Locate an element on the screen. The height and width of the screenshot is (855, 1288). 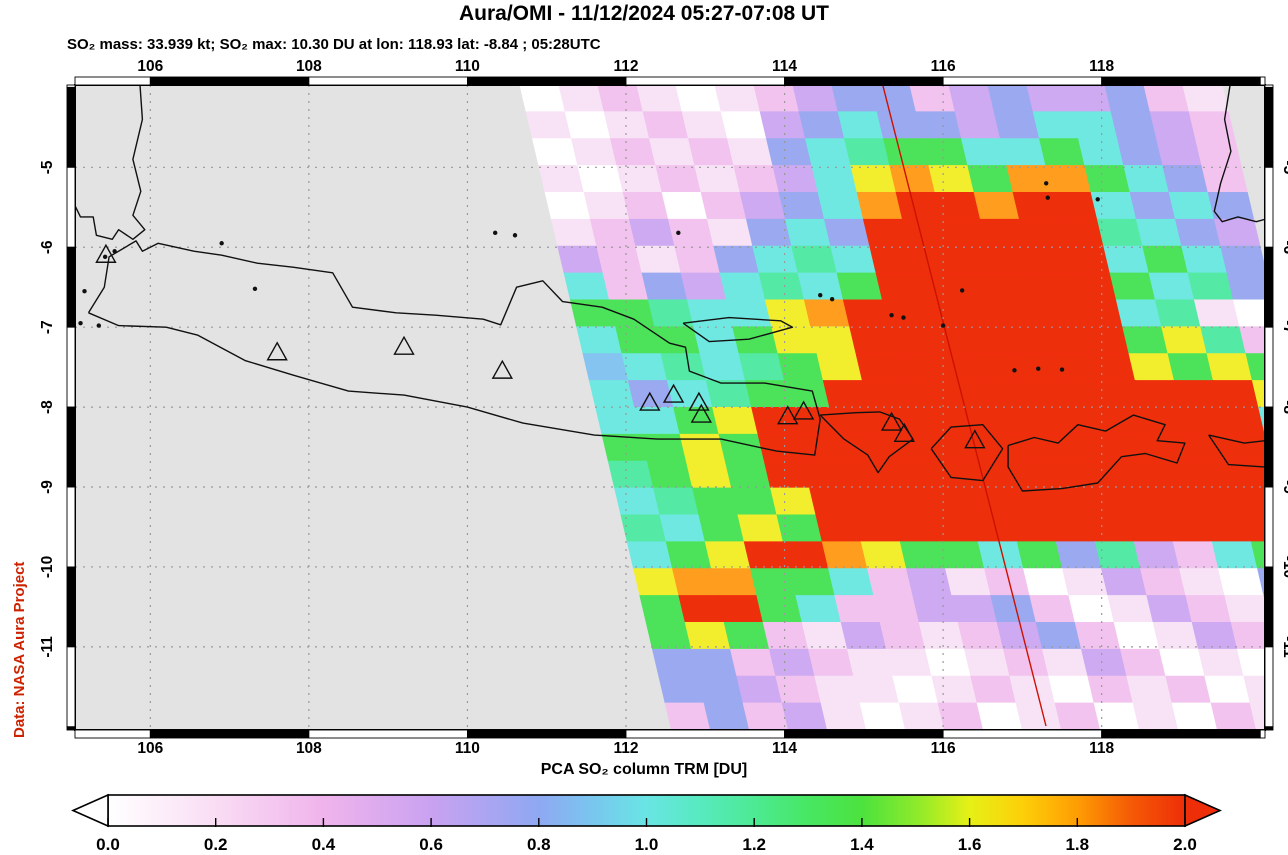
lat-tick-label-left: -9 is located at coordinates (47, 487).